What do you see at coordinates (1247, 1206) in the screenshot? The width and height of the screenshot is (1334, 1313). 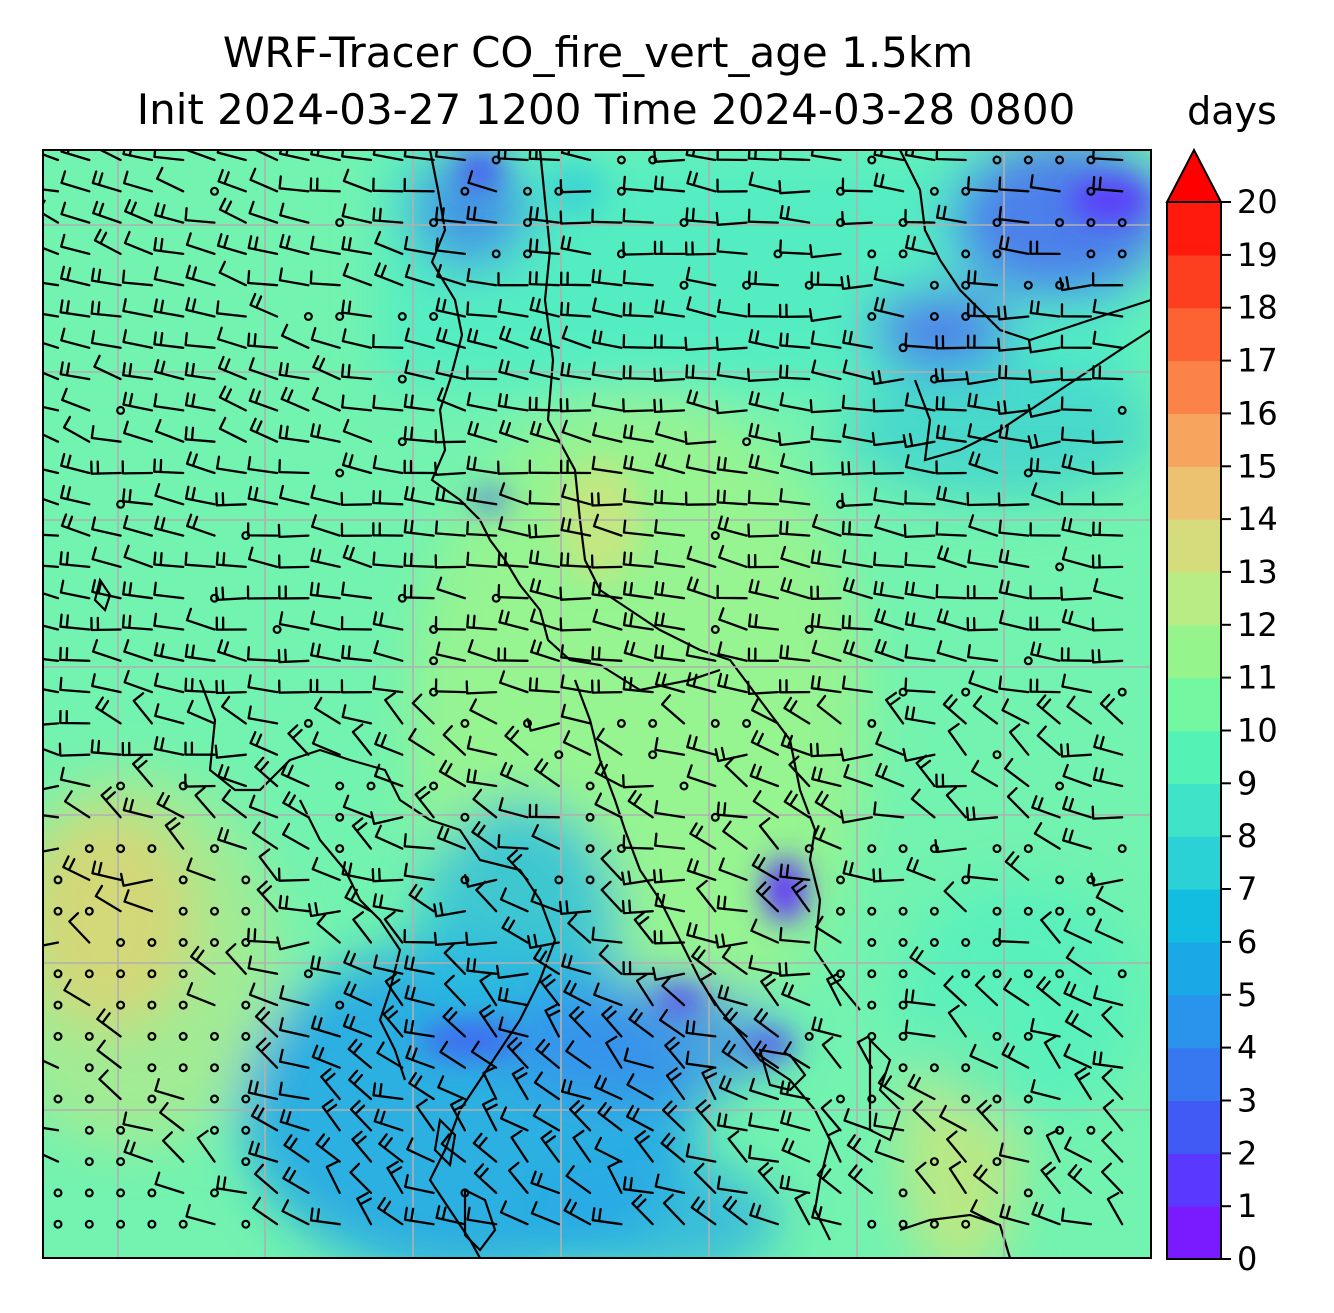 I see `colorbar-tick-label: 1` at bounding box center [1247, 1206].